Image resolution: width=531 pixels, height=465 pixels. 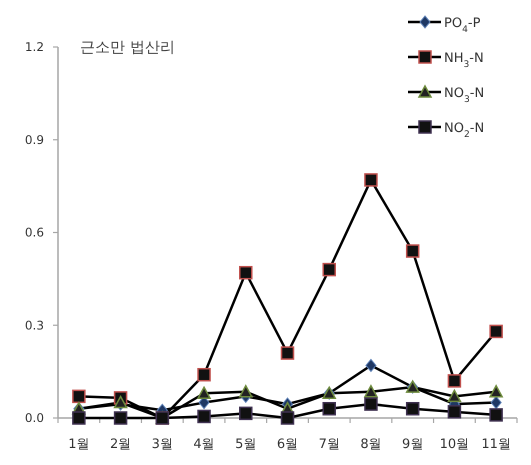 What do you see at coordinates (464, 130) in the screenshot?
I see `legend-label: NO$_{2}$-N` at bounding box center [464, 130].